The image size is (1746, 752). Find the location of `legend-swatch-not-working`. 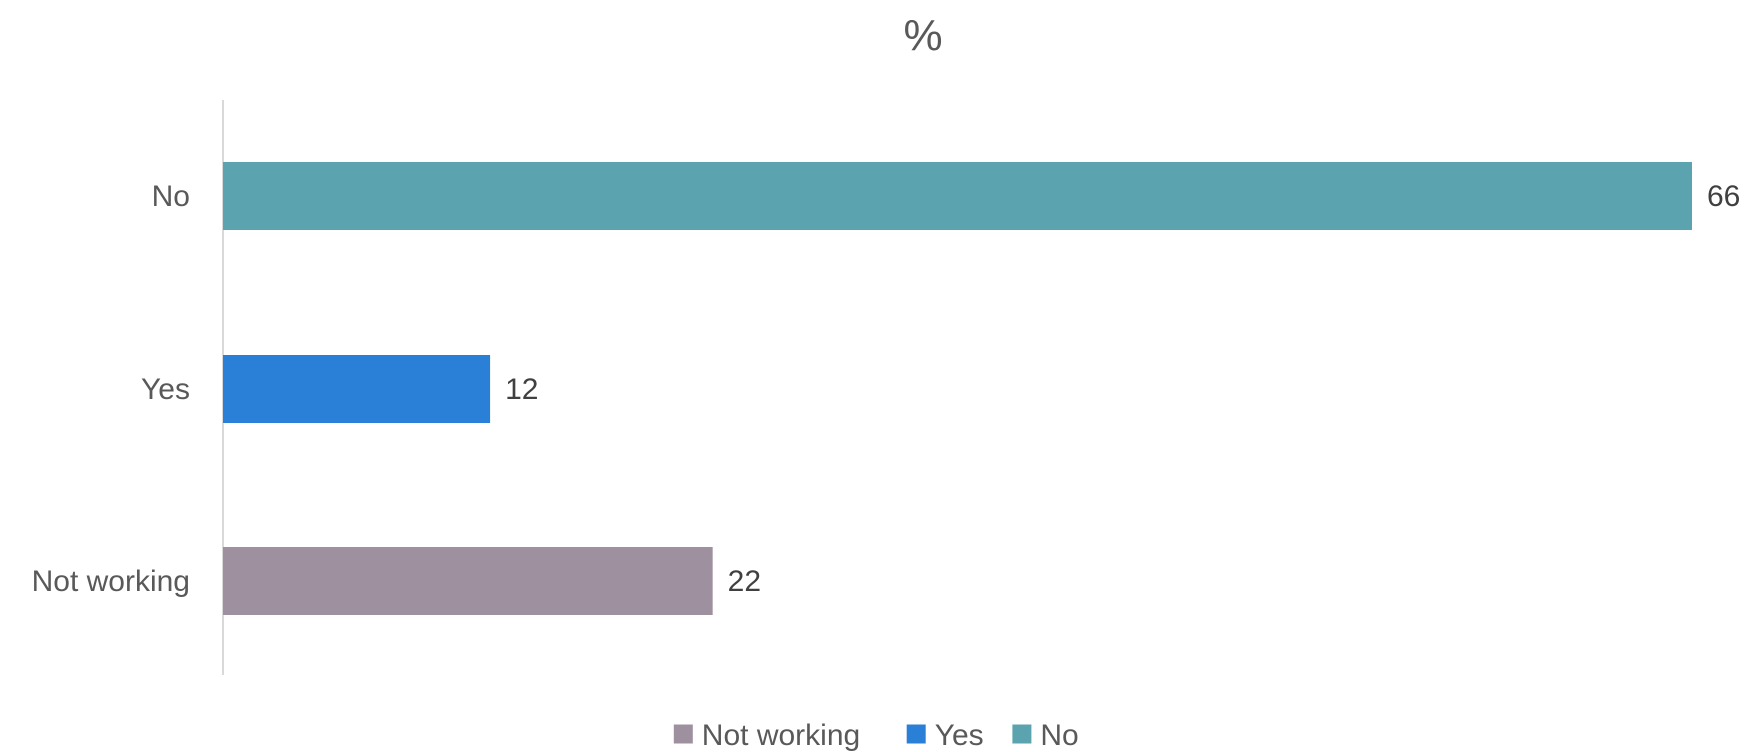

legend-swatch-not-working is located at coordinates (683, 734).